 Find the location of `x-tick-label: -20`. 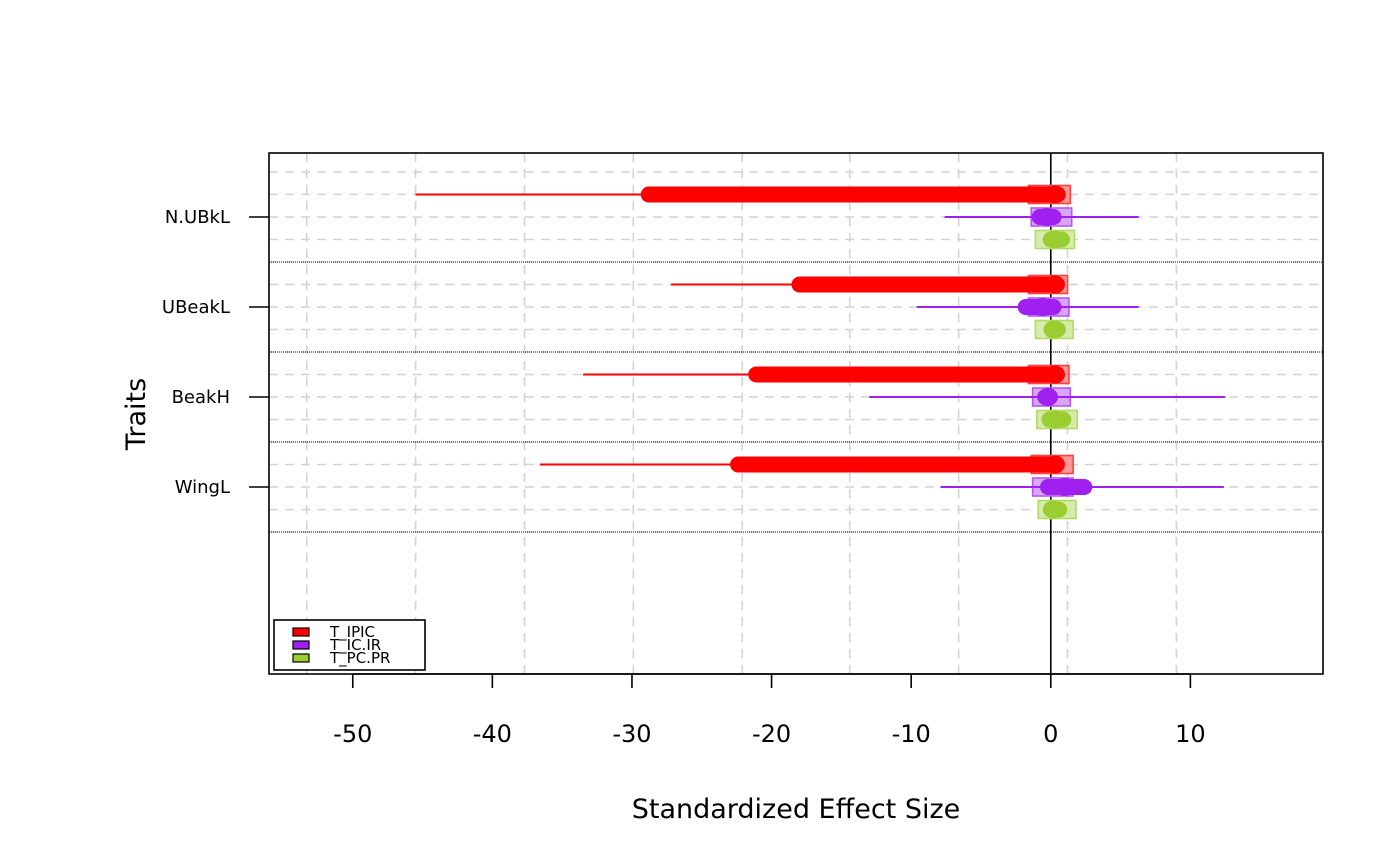

x-tick-label: -20 is located at coordinates (771, 734).